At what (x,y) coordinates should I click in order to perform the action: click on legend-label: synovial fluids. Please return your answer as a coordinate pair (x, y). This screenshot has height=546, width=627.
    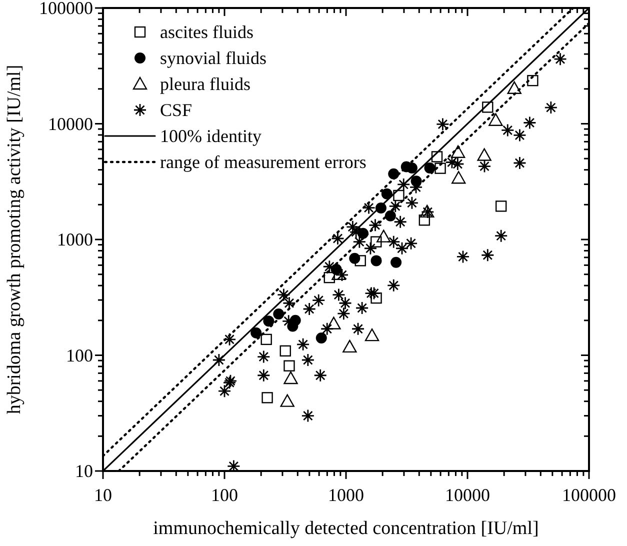
    Looking at the image, I should click on (213, 58).